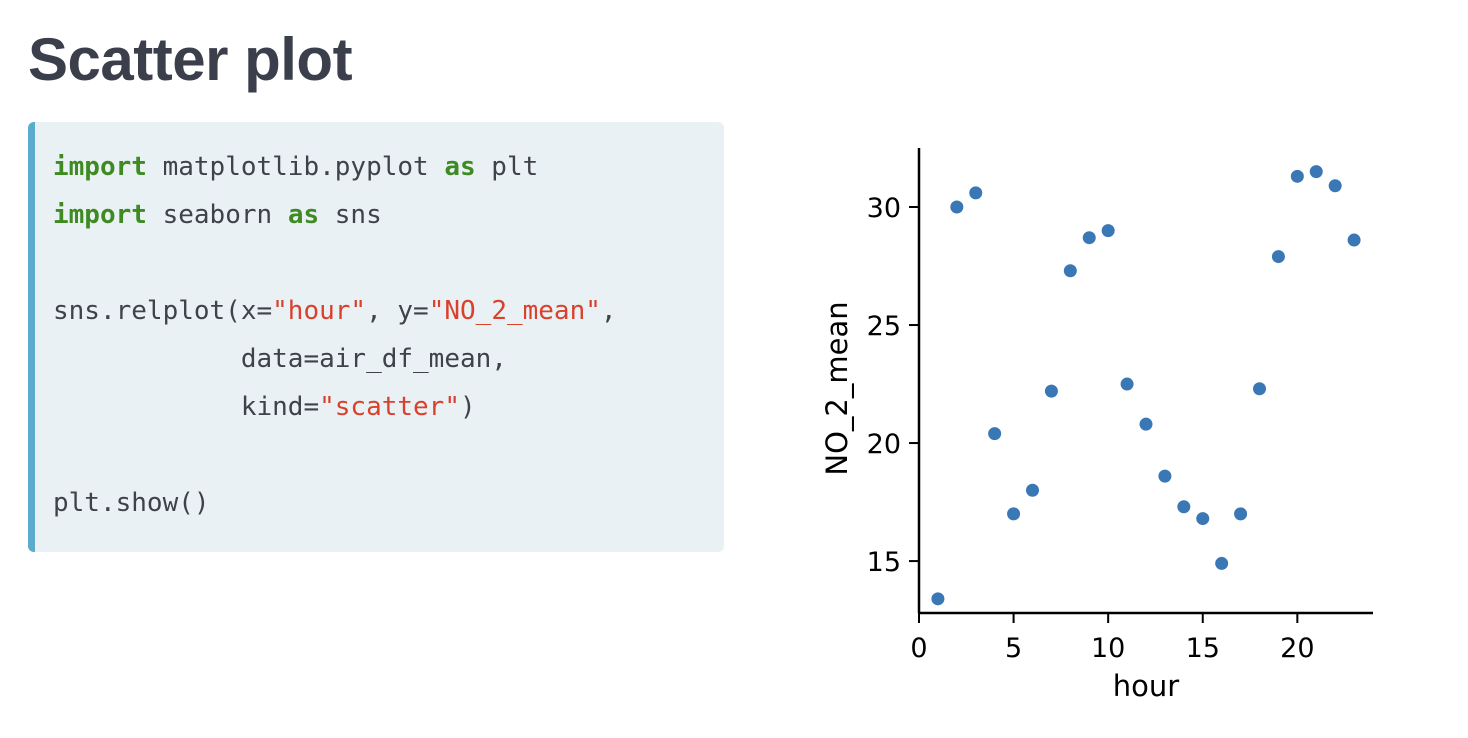 This screenshot has height=738, width=1468. What do you see at coordinates (468, 407) in the screenshot?
I see `code-text: )` at bounding box center [468, 407].